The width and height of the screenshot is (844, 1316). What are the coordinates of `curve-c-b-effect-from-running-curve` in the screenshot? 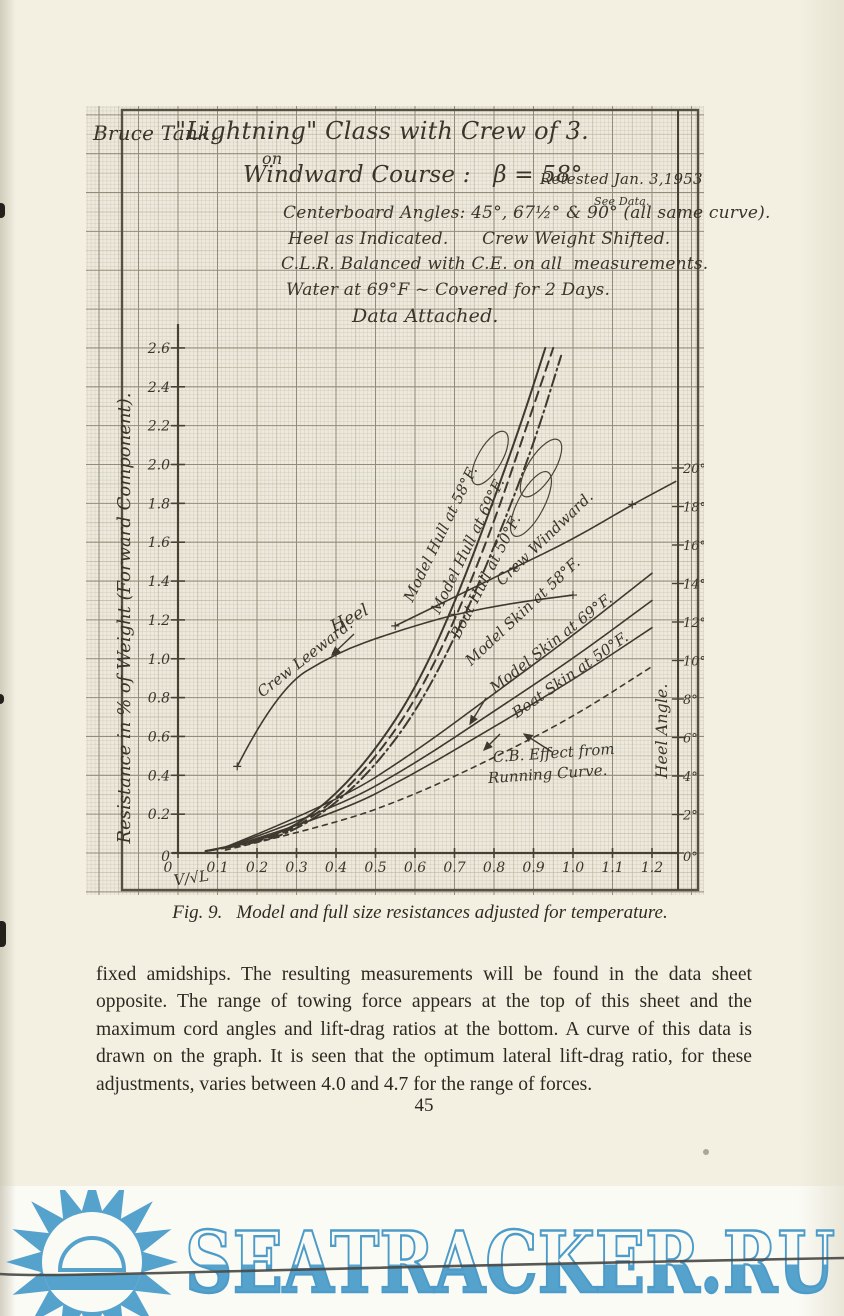 It's located at (438, 758).